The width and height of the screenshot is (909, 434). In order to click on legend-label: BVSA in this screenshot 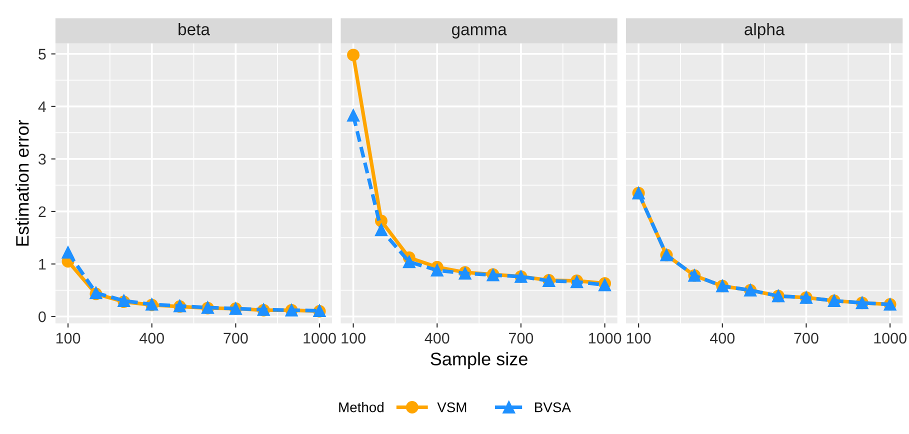, I will do `click(553, 407)`.